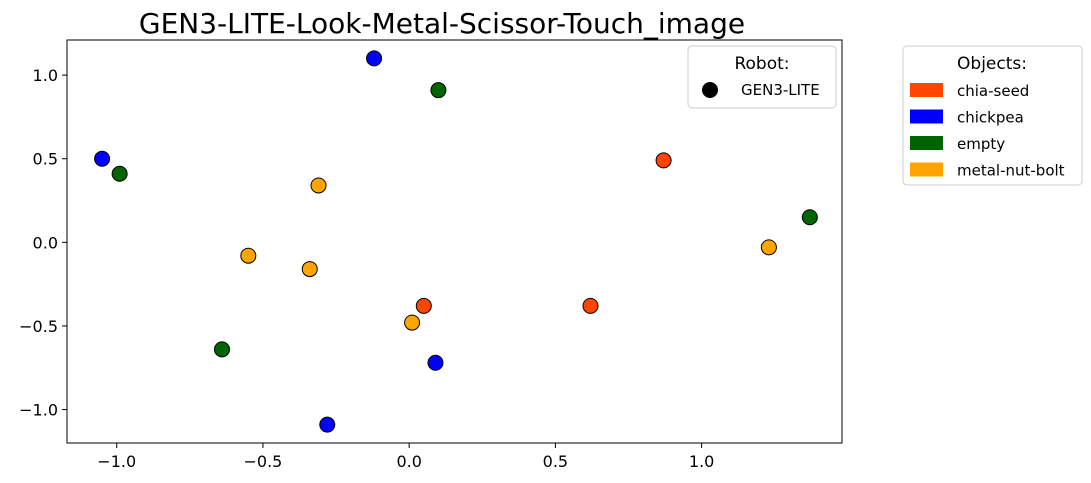 Image resolution: width=1091 pixels, height=483 pixels. I want to click on legend-robot-label: GEN3-LITE, so click(780, 90).